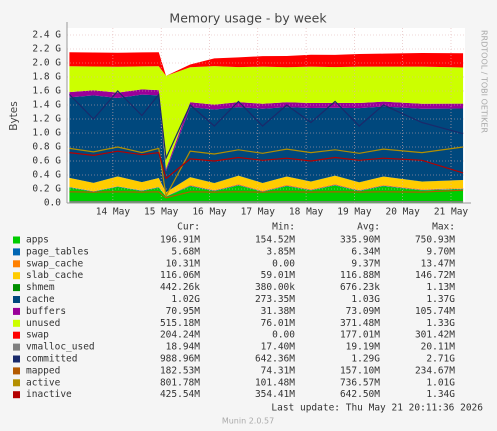 This screenshot has width=497, height=431. Describe the element at coordinates (403, 212) in the screenshot. I see `x-tick-label: 20 May` at that location.